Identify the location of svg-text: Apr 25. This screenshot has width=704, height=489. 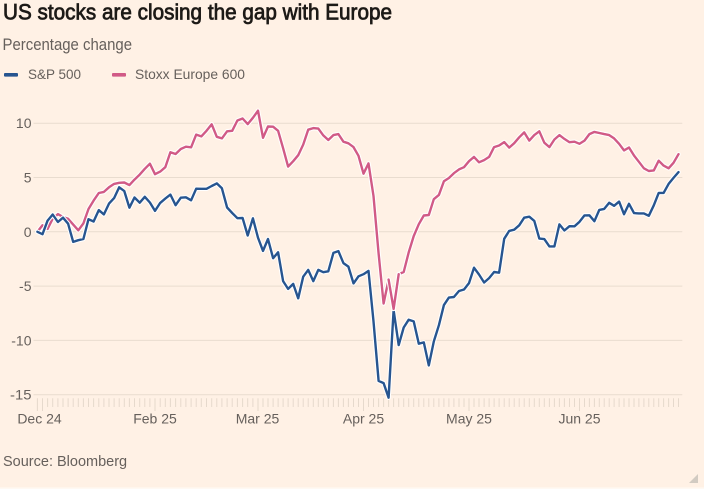
(363, 419).